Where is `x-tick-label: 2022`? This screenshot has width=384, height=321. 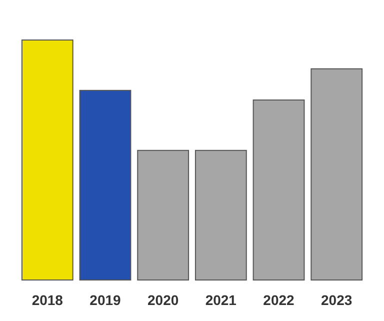
x-tick-label: 2022 is located at coordinates (279, 300).